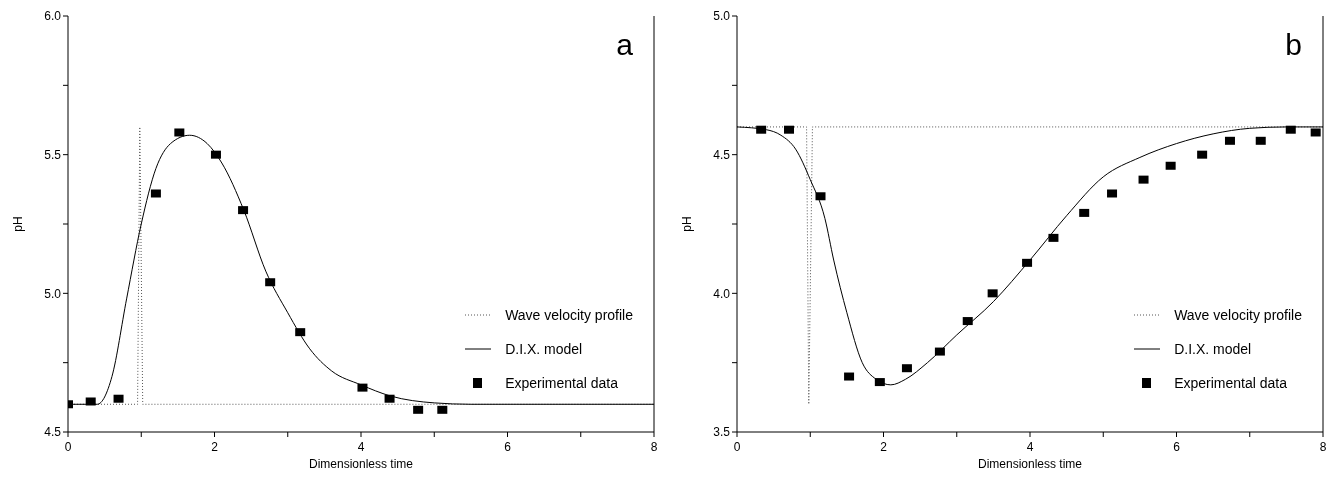  What do you see at coordinates (624, 45) in the screenshot?
I see `annotation: a` at bounding box center [624, 45].